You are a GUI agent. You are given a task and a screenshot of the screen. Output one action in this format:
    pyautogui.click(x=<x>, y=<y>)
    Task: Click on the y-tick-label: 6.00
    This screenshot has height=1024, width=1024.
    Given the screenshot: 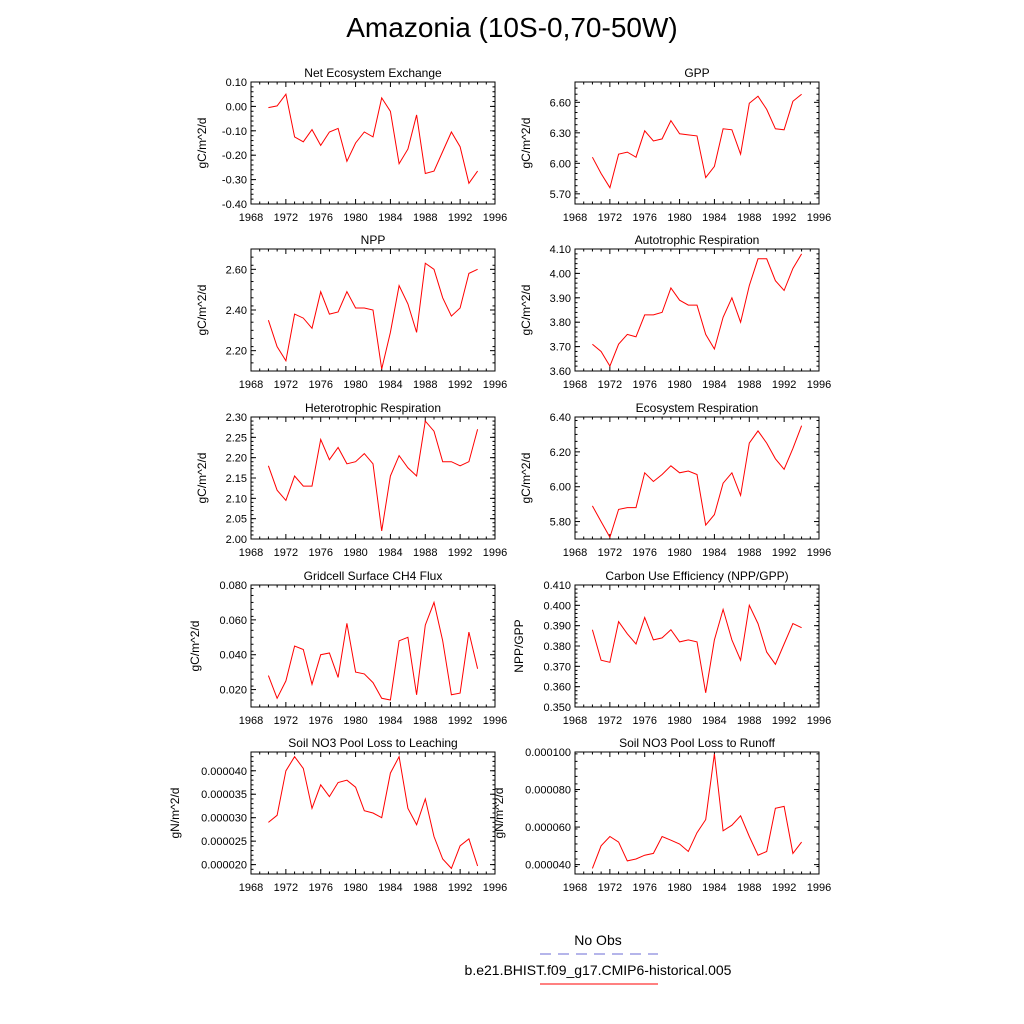 What is the action you would take?
    pyautogui.click(x=560, y=164)
    